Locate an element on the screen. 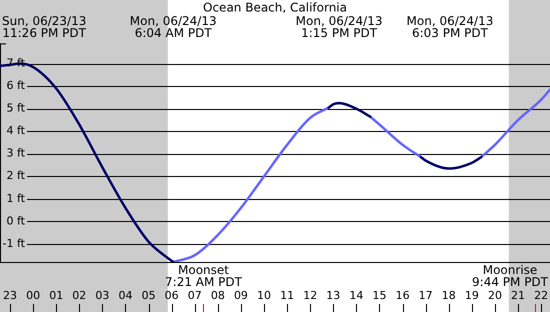 The image size is (550, 312). y-tick-label: 3 ft is located at coordinates (16, 153).